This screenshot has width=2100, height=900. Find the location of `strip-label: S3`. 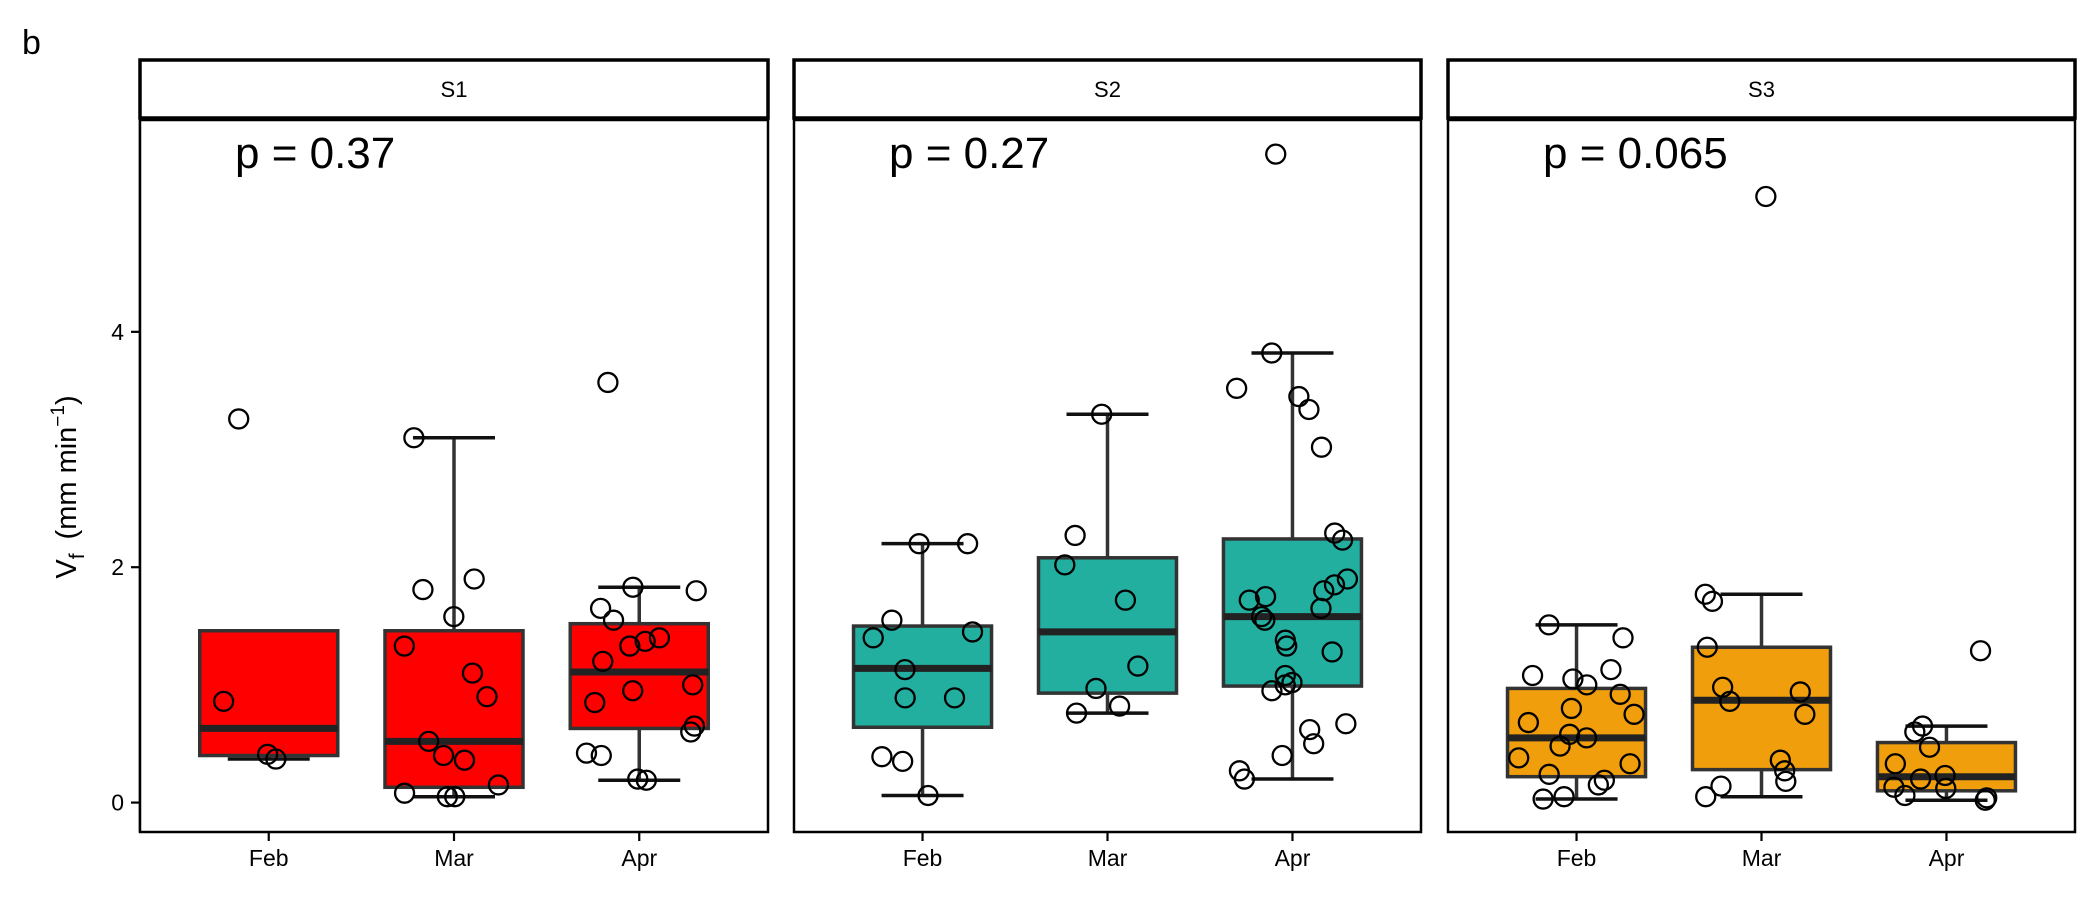

strip-label: S3 is located at coordinates (1761, 89).